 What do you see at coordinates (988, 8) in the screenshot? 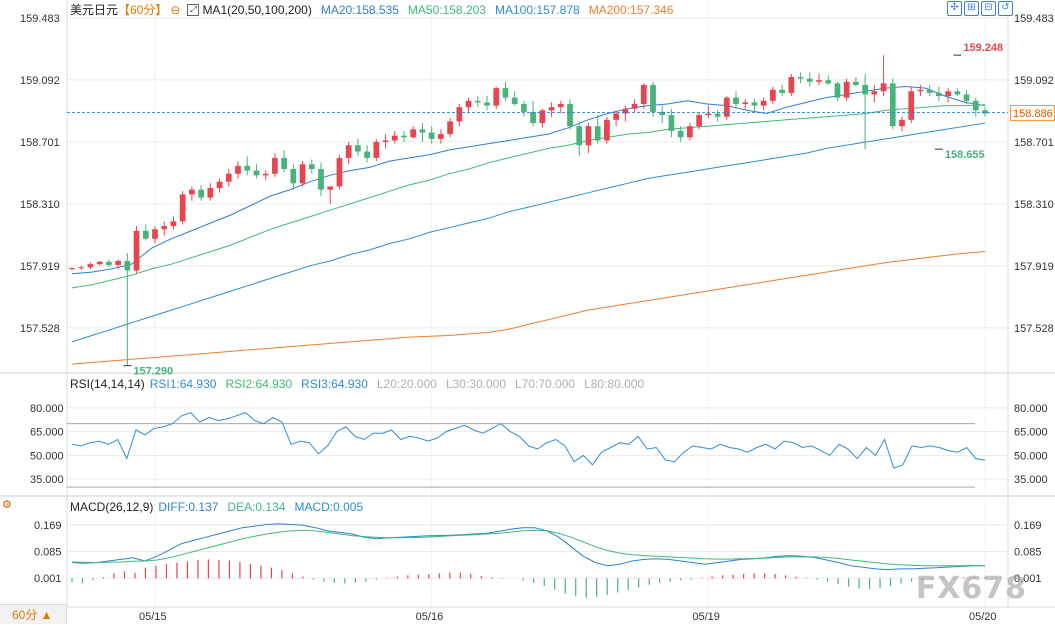
I see `zoom-out-icon: ⊟` at bounding box center [988, 8].